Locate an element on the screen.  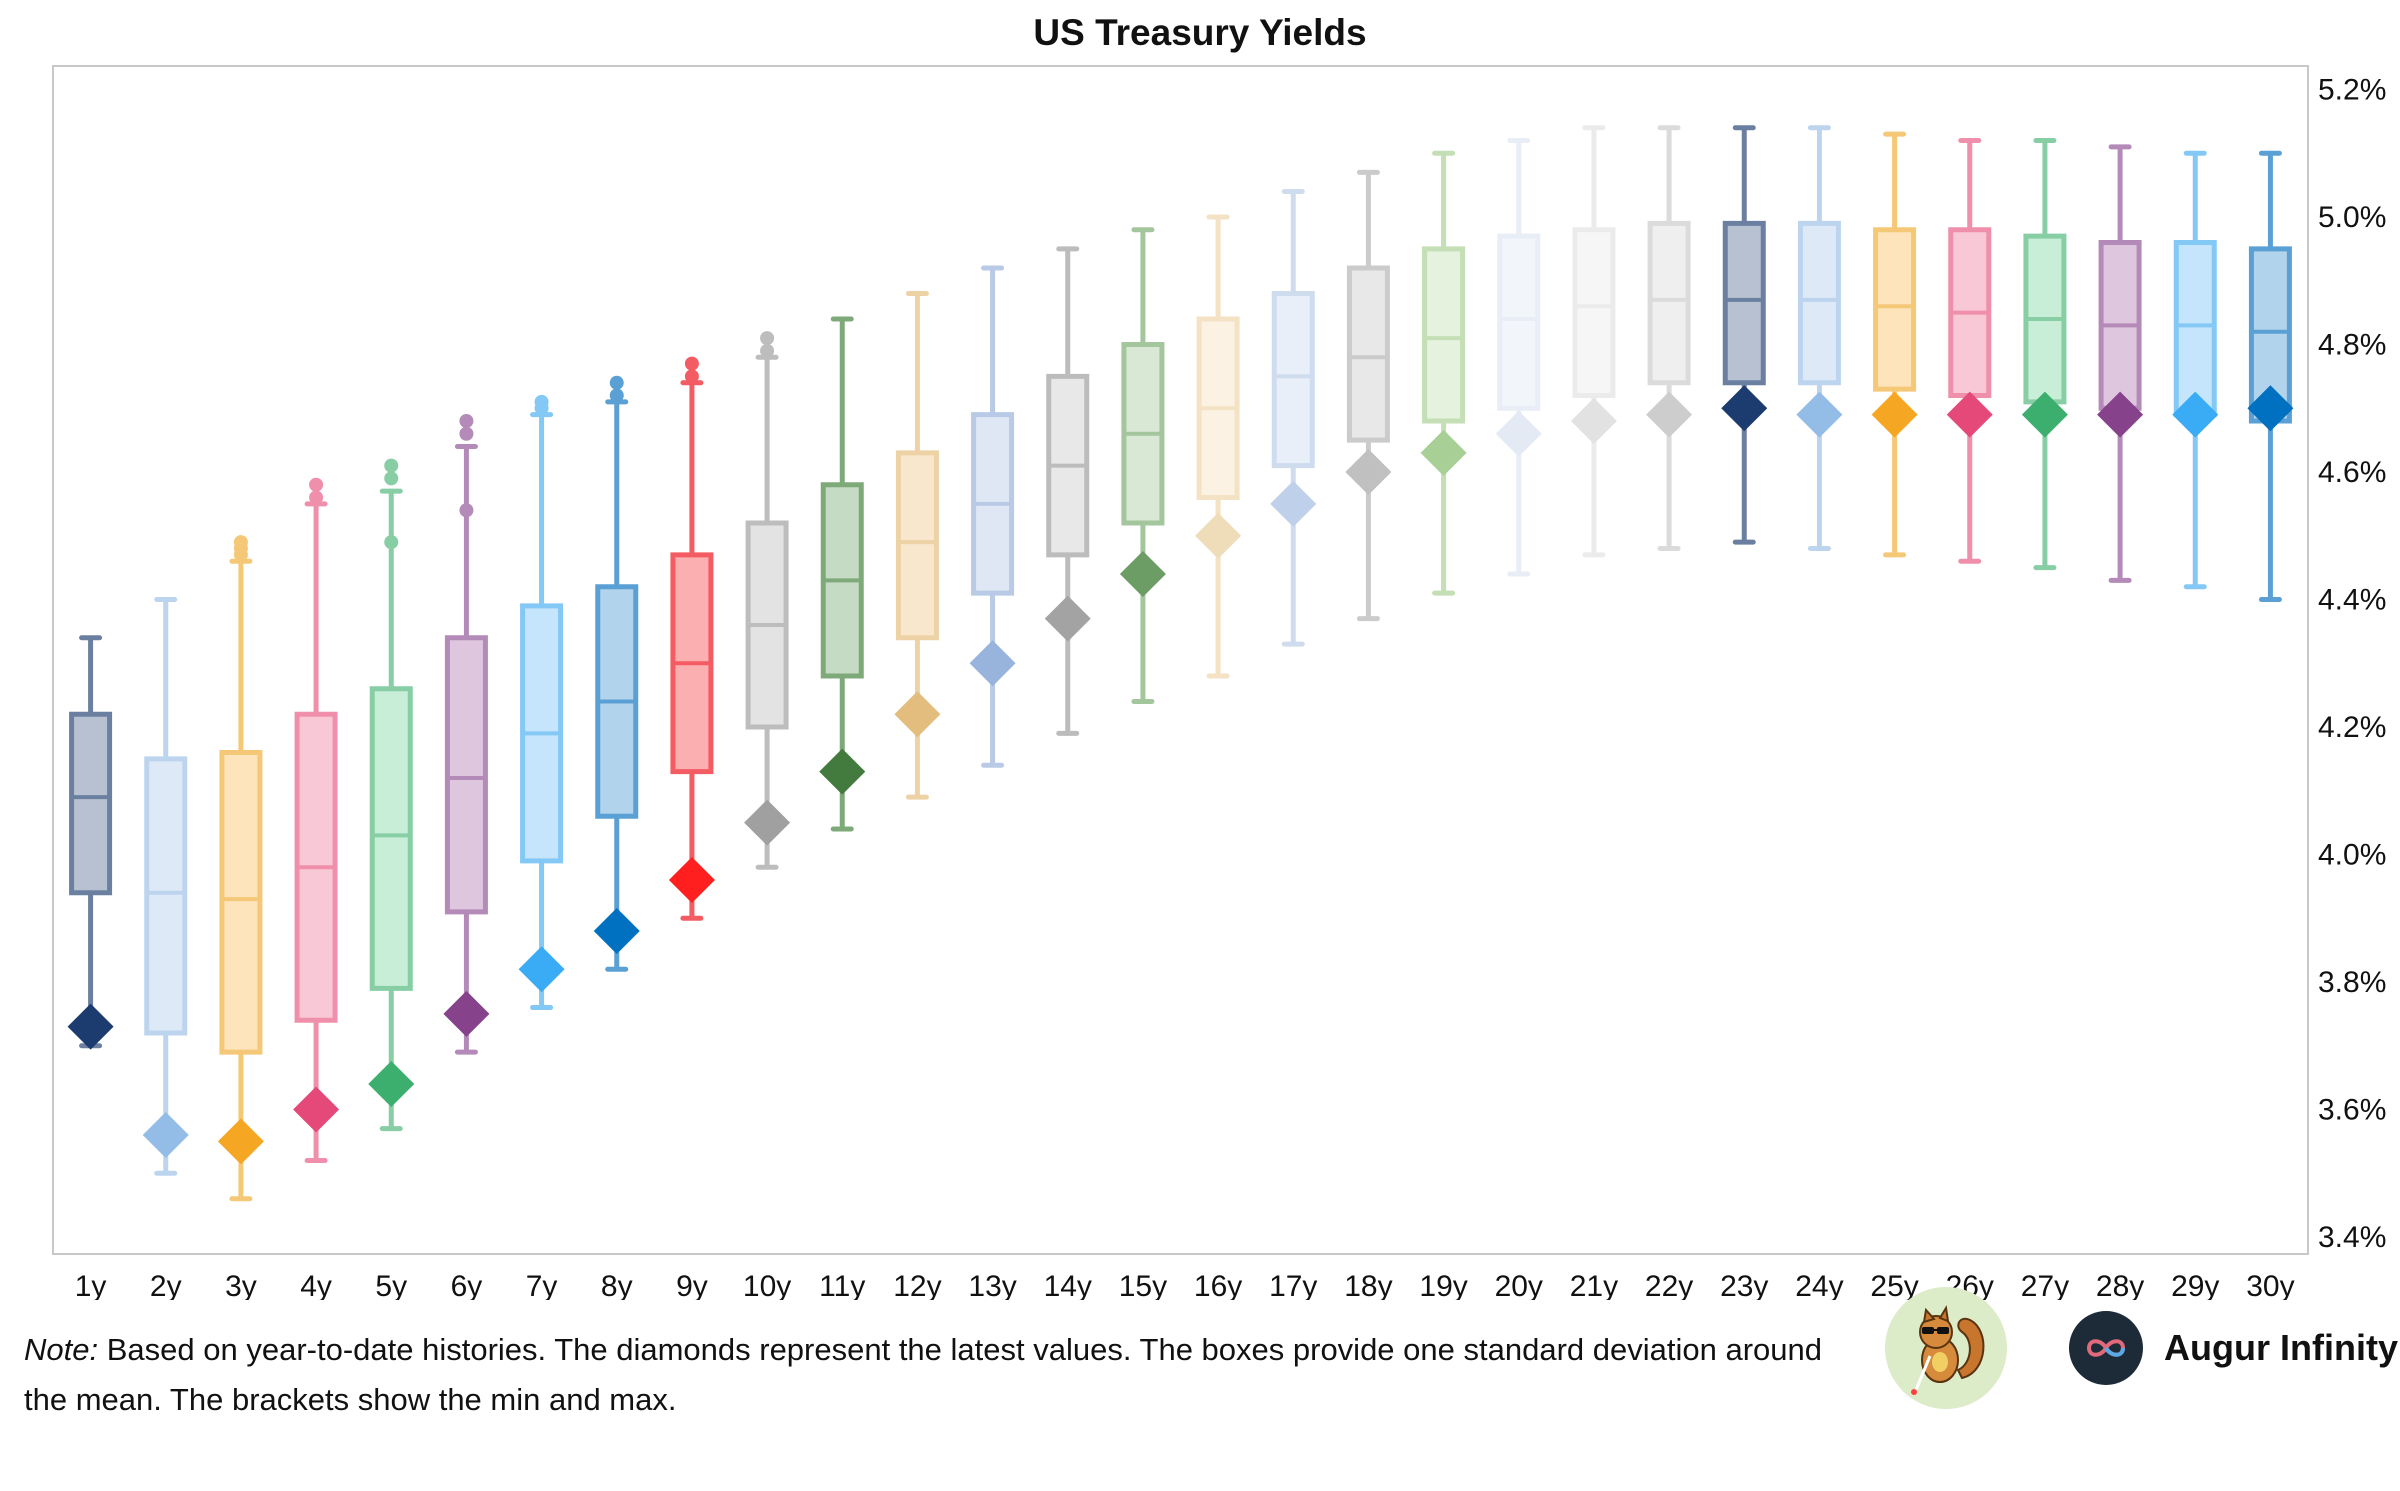
x-tick-label: 30y is located at coordinates (2270, 1285).